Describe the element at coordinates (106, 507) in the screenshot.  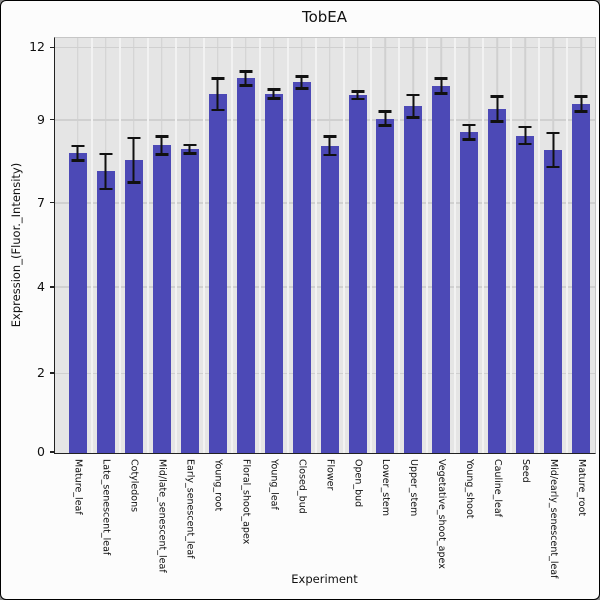
I see `x-tick-label: Late_senescent_leaf` at that location.